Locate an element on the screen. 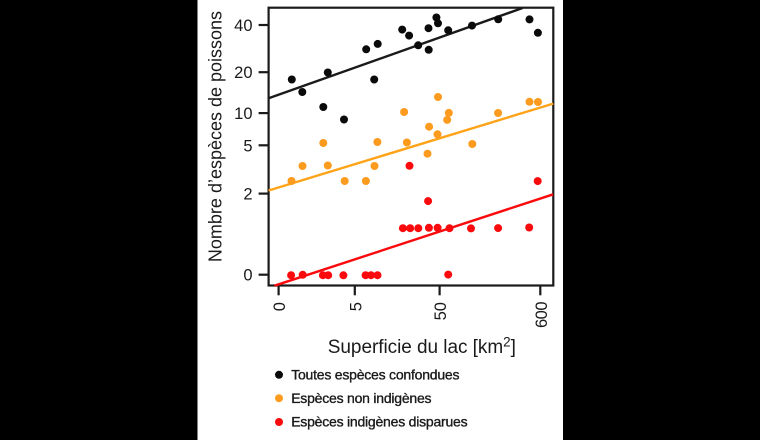 The height and width of the screenshot is (440, 760). svg-text: 40 is located at coordinates (243, 26).